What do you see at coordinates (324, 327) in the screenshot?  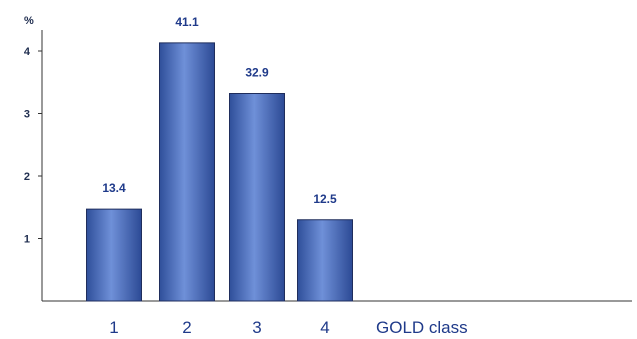 I see `x-tick-label: 4` at bounding box center [324, 327].